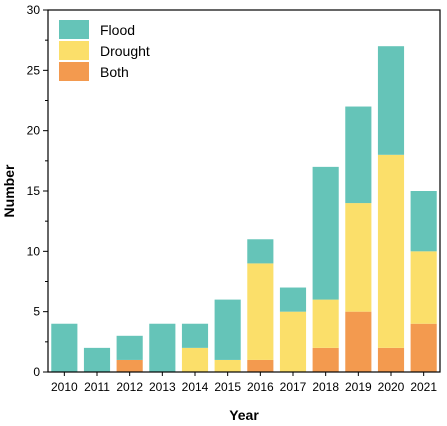 The height and width of the screenshot is (426, 447). Describe the element at coordinates (391, 387) in the screenshot. I see `x-tick-label: 2020` at that location.